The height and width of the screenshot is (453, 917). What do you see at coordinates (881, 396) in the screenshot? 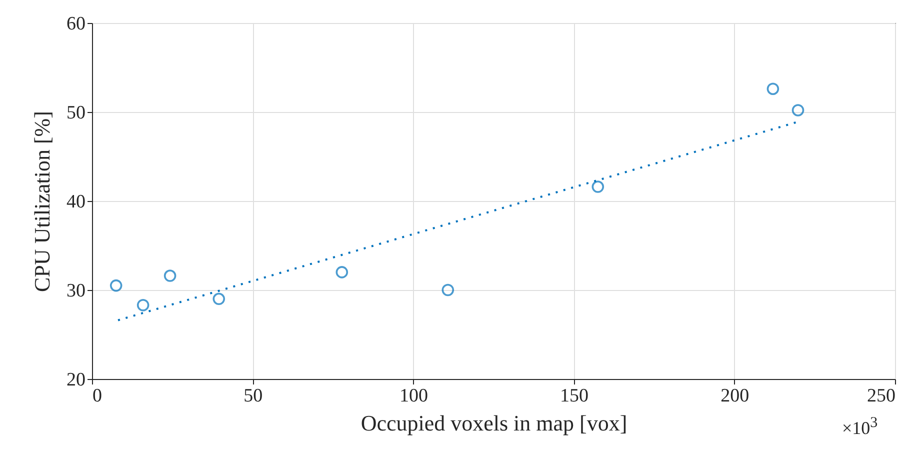
I see `x-tick-label: 250` at bounding box center [881, 396].